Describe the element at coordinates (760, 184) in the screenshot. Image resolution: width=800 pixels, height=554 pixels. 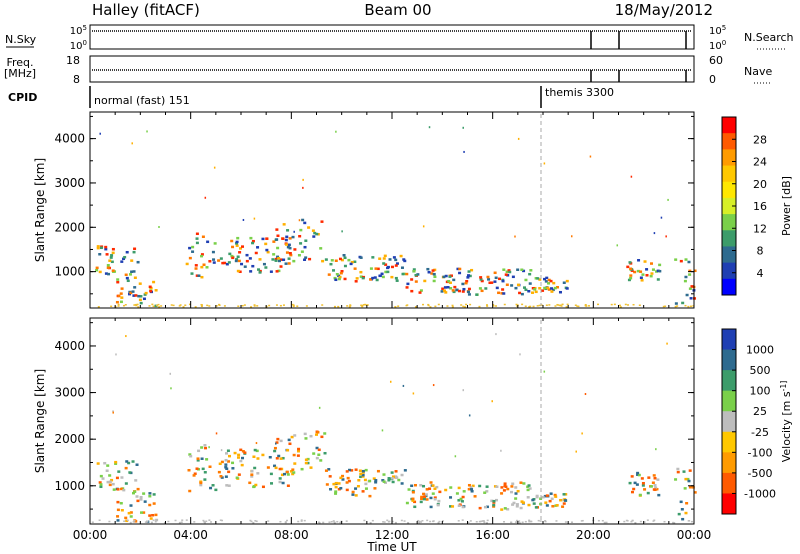
I see `colorbar-tick-label: 20` at that location.